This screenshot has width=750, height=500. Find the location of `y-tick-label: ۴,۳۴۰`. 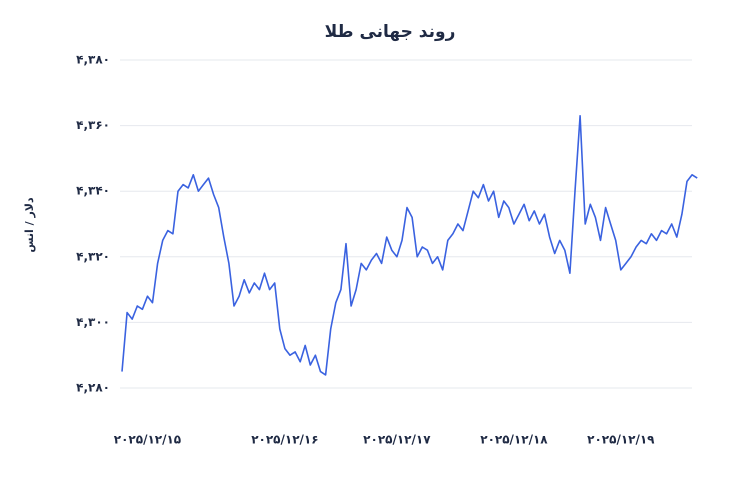

y-tick-label: ۴,۳۴۰ is located at coordinates (93, 191).